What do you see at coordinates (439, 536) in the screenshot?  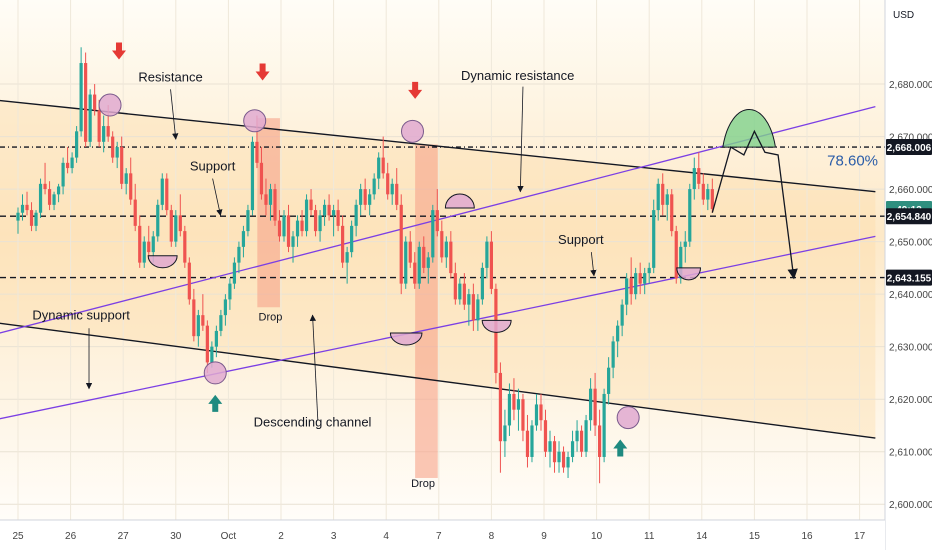 I see `x-tick-label: 7` at bounding box center [439, 536].